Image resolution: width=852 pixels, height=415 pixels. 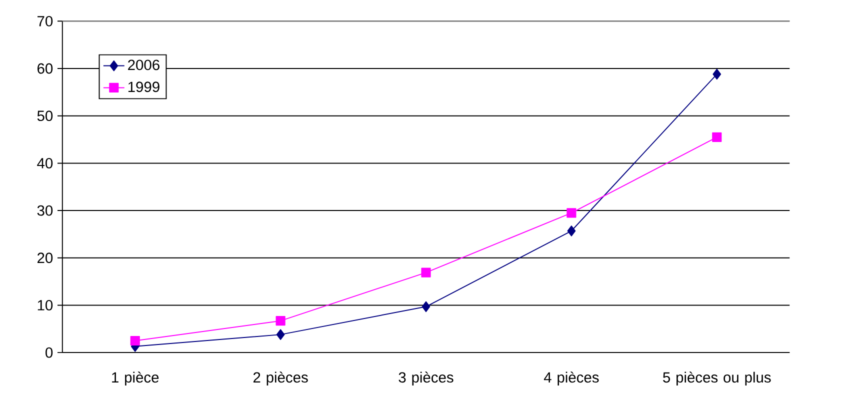 I want to click on x-tick-label: 5 pièces ou plus, so click(x=717, y=379).